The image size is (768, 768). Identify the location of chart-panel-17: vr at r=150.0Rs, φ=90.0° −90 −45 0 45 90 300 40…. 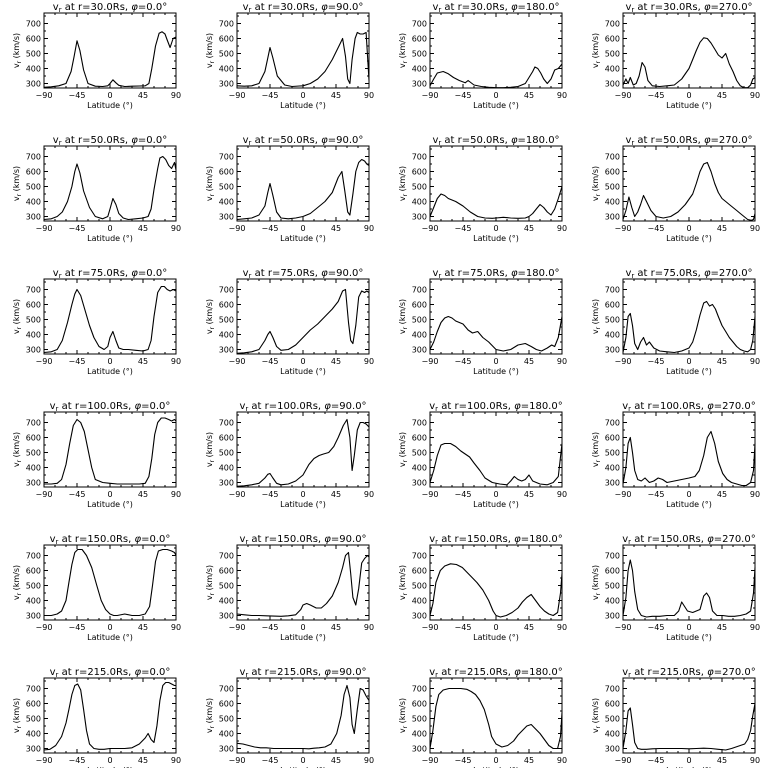
(289, 588).